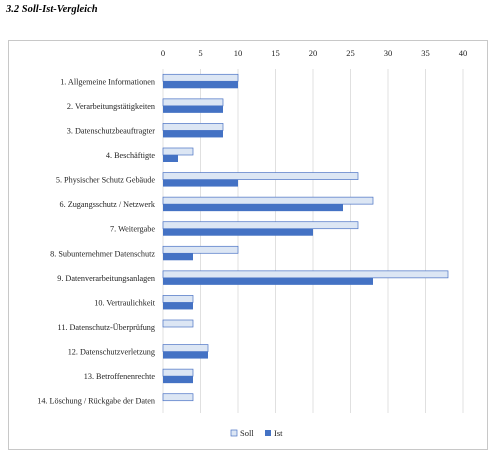  What do you see at coordinates (278, 433) in the screenshot?
I see `legend-label-ist: Ist` at bounding box center [278, 433].